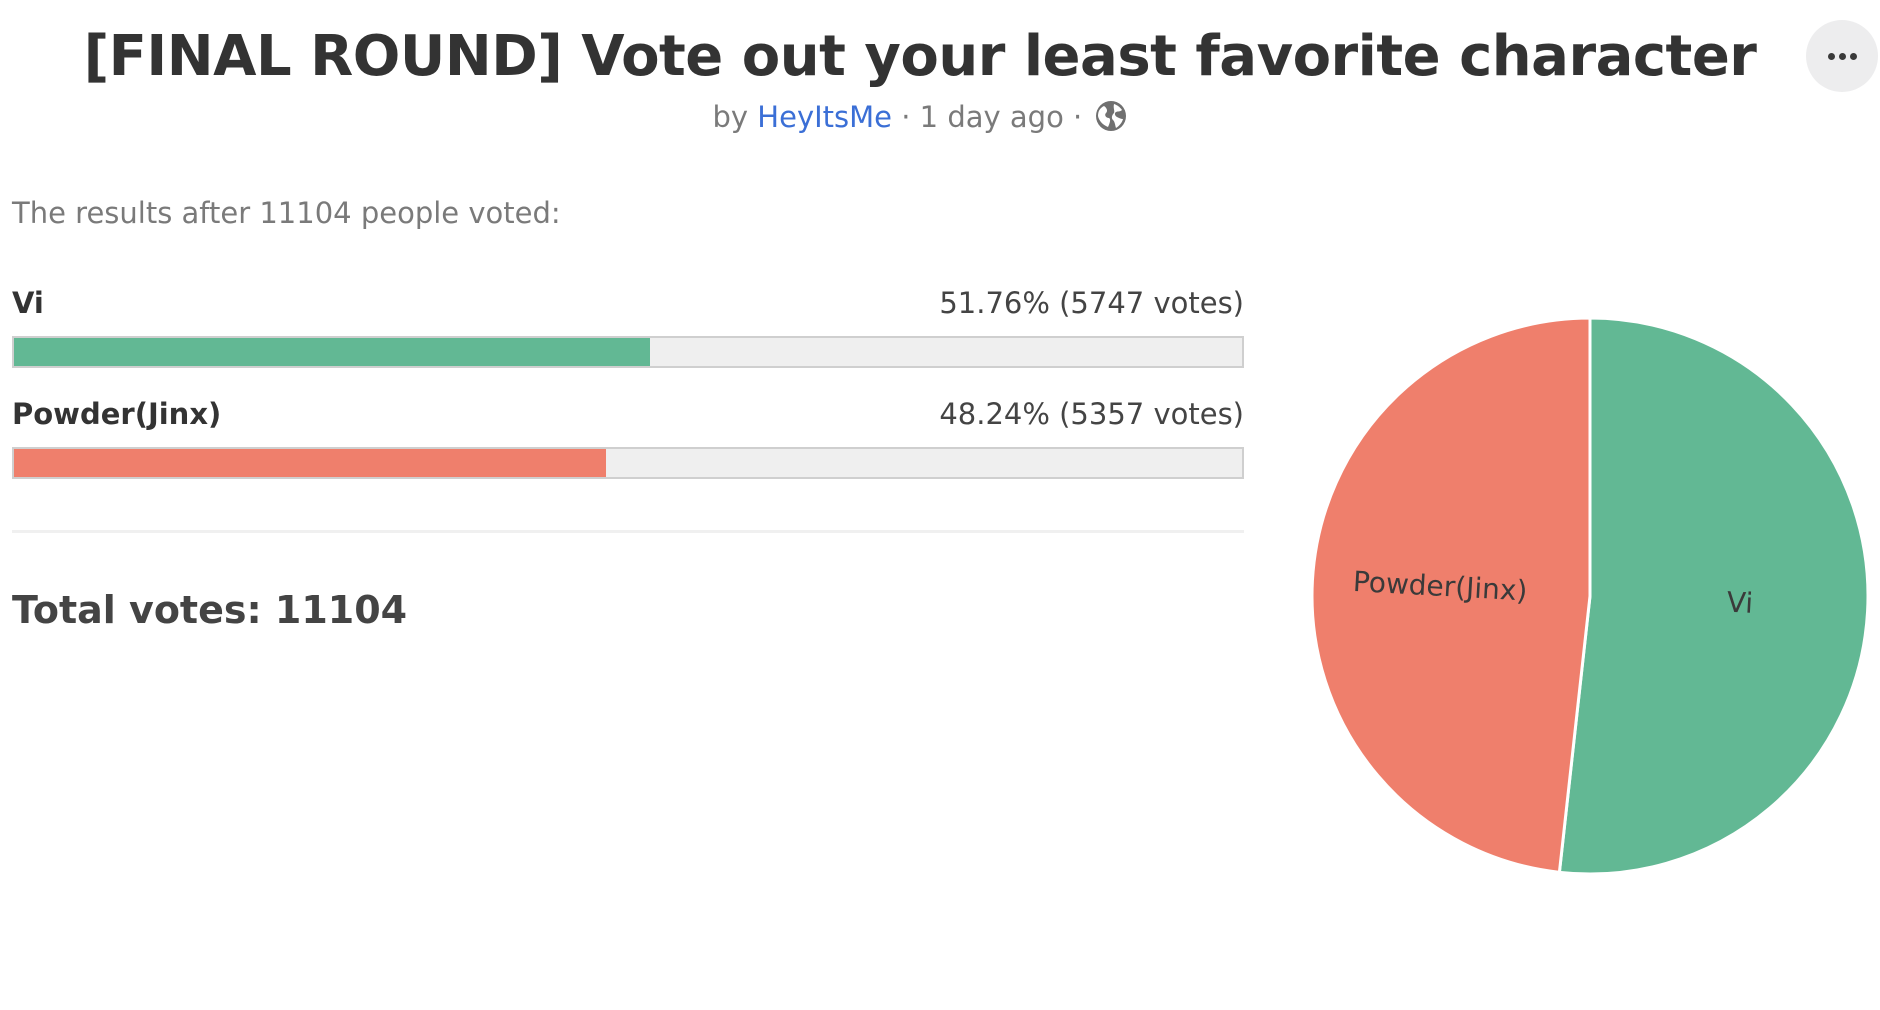  I want to click on pie-slice-powder-jinx, so click(1451, 595).